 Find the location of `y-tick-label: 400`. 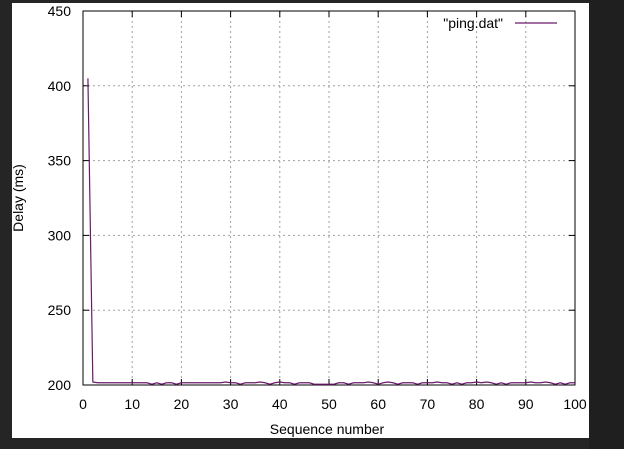

y-tick-label: 400 is located at coordinates (60, 86).